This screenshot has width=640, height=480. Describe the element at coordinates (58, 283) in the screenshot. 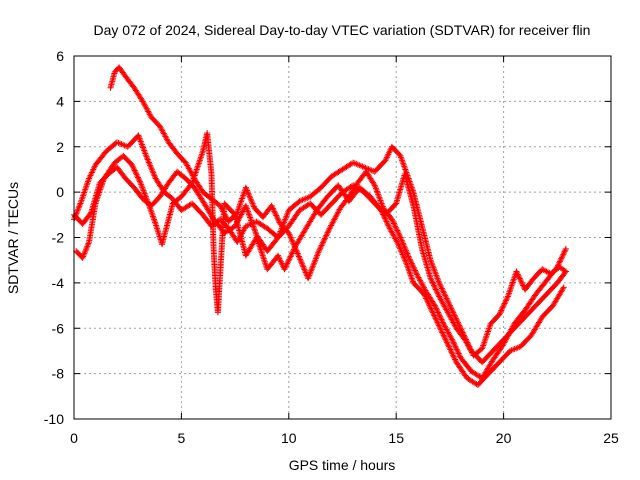

I see `y-tick-label: -4` at that location.